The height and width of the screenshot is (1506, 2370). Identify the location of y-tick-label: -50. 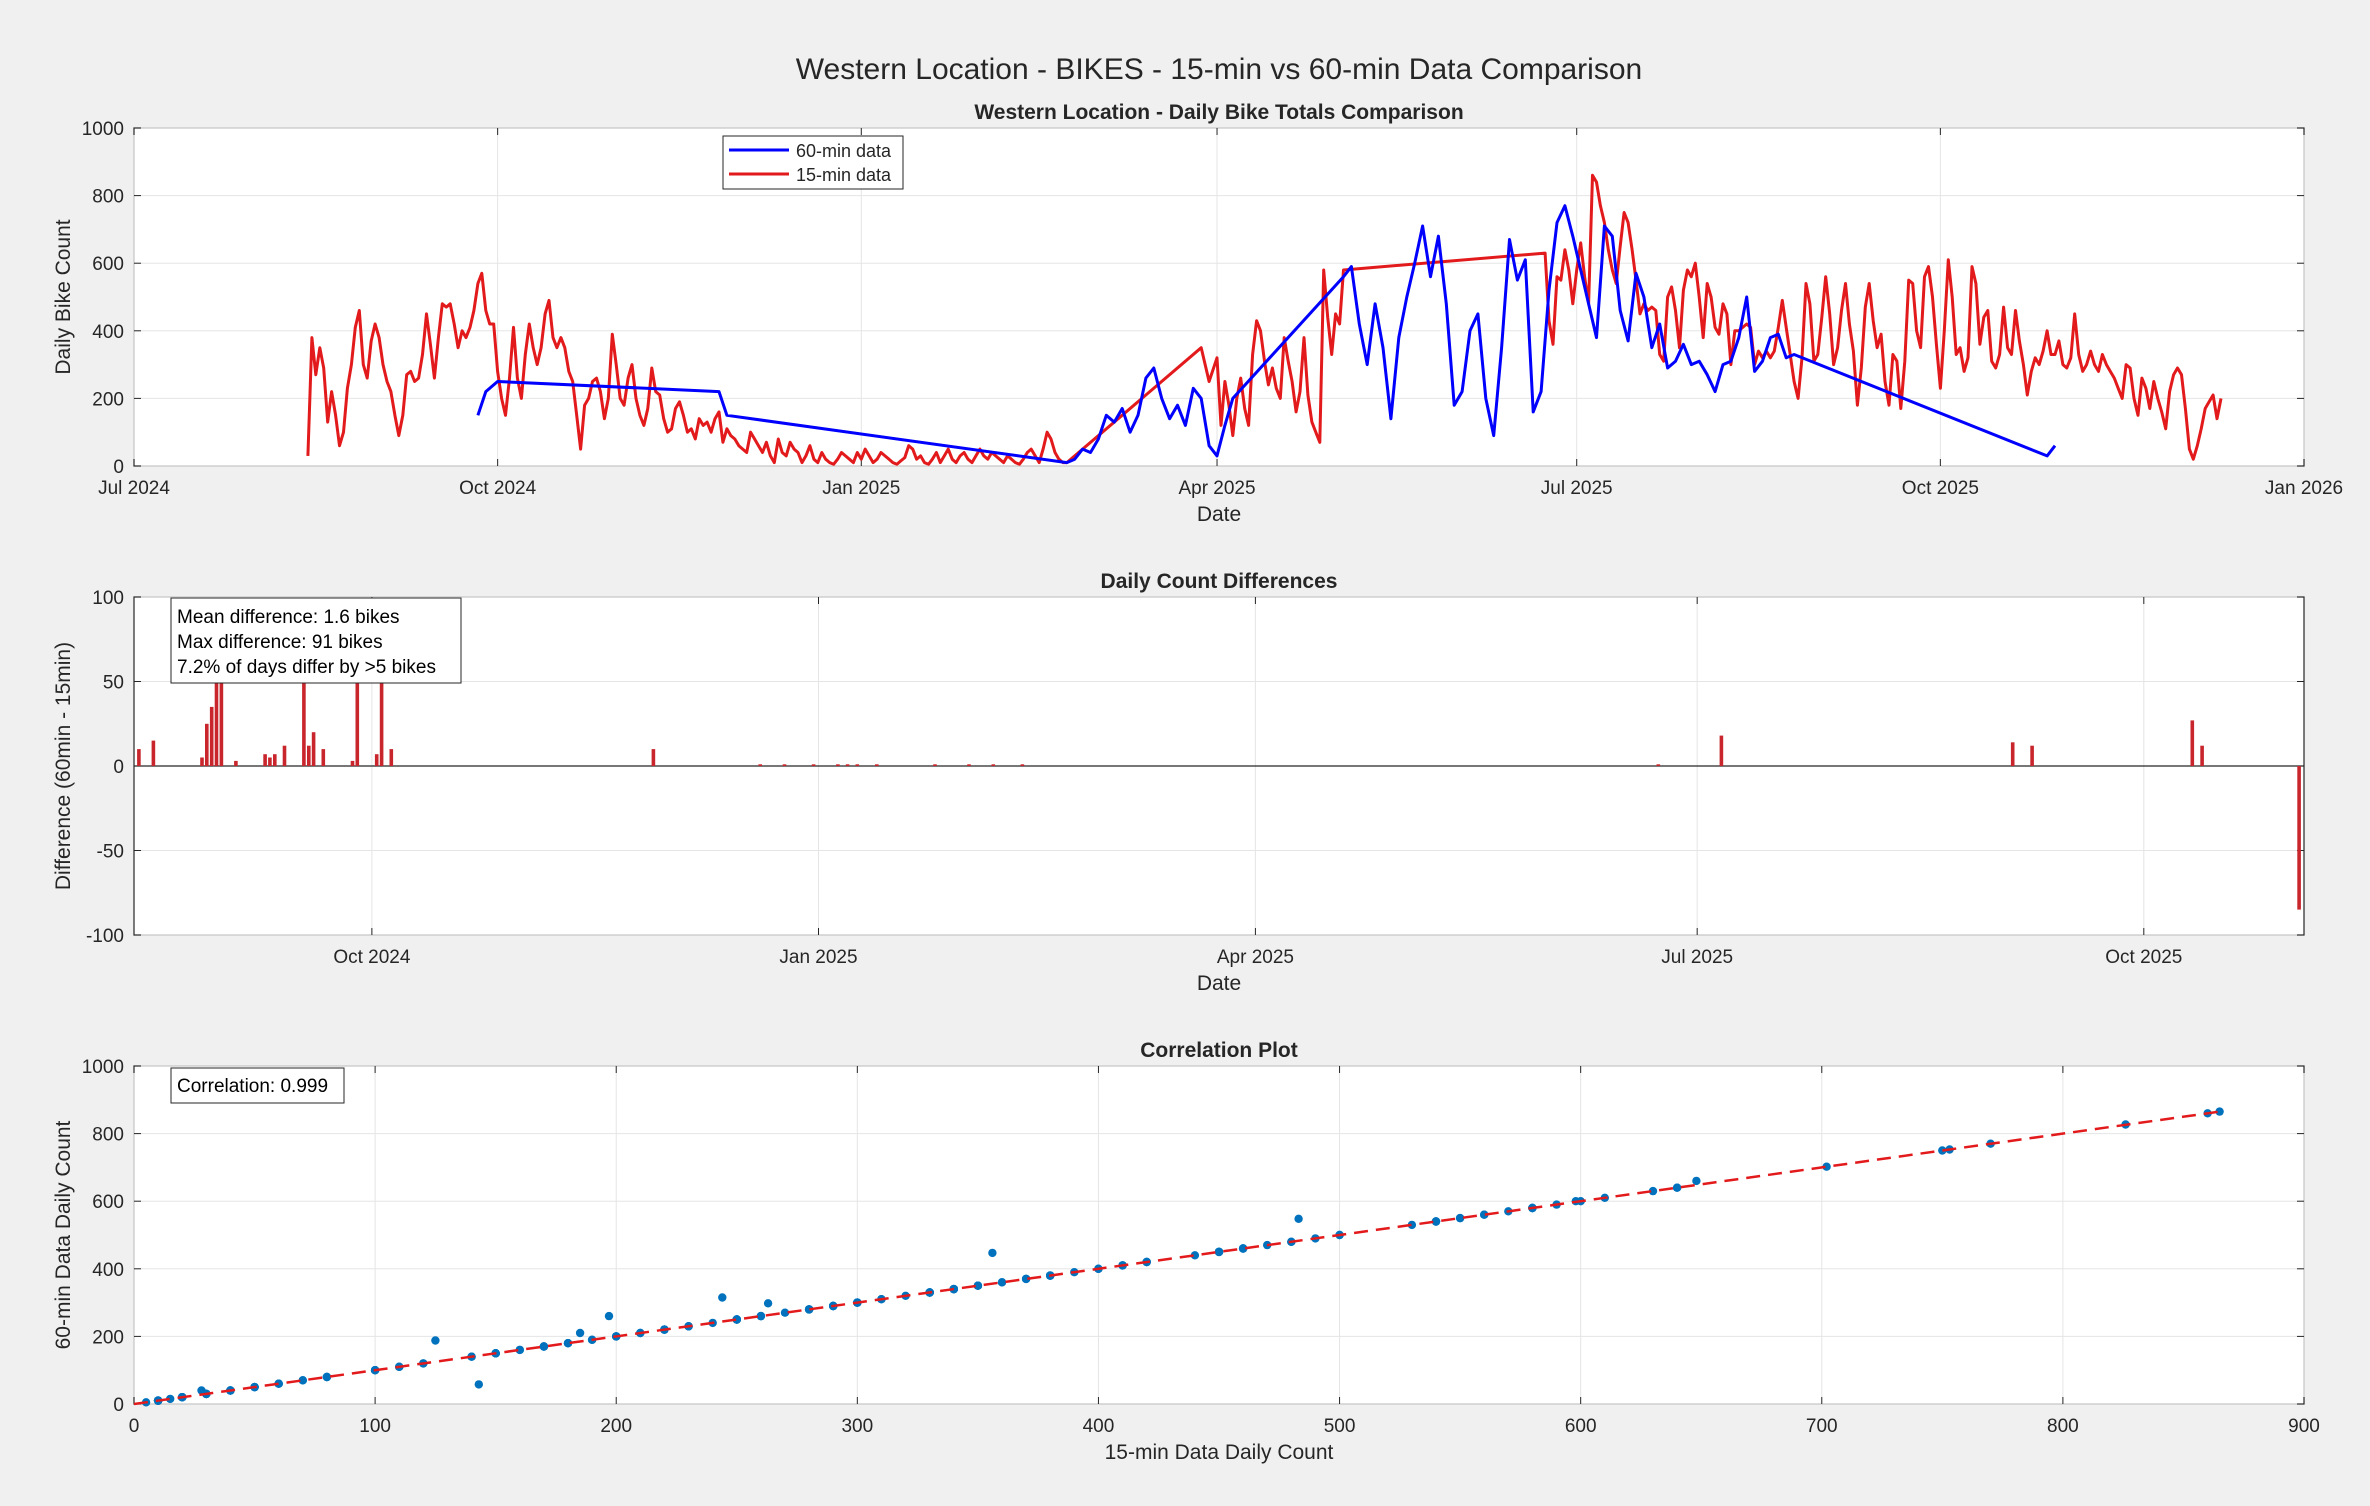
(110, 852).